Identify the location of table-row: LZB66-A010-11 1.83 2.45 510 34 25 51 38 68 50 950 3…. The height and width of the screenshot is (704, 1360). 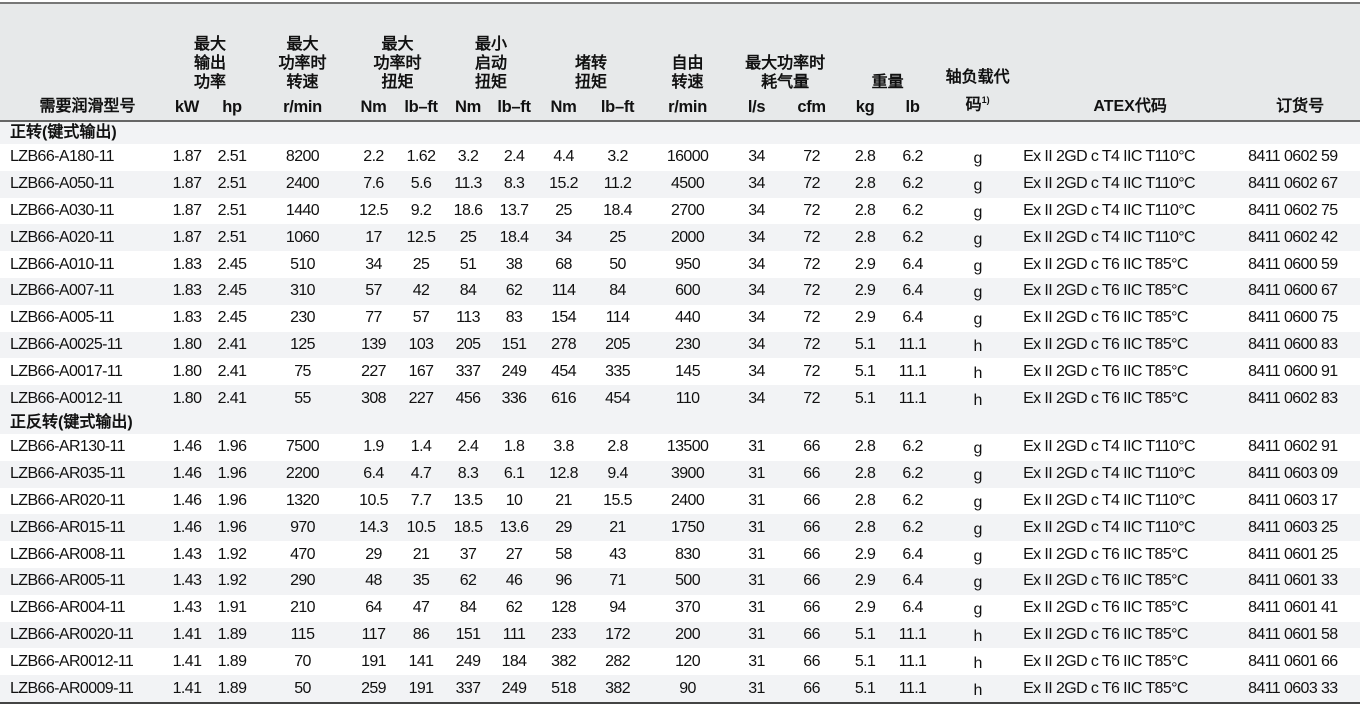
(680, 264).